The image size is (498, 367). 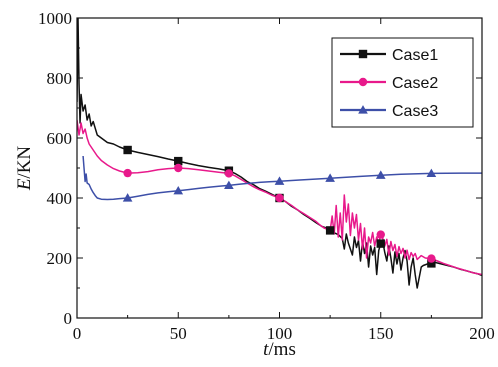 I want to click on y-tick-label: 0, so click(x=68, y=318).